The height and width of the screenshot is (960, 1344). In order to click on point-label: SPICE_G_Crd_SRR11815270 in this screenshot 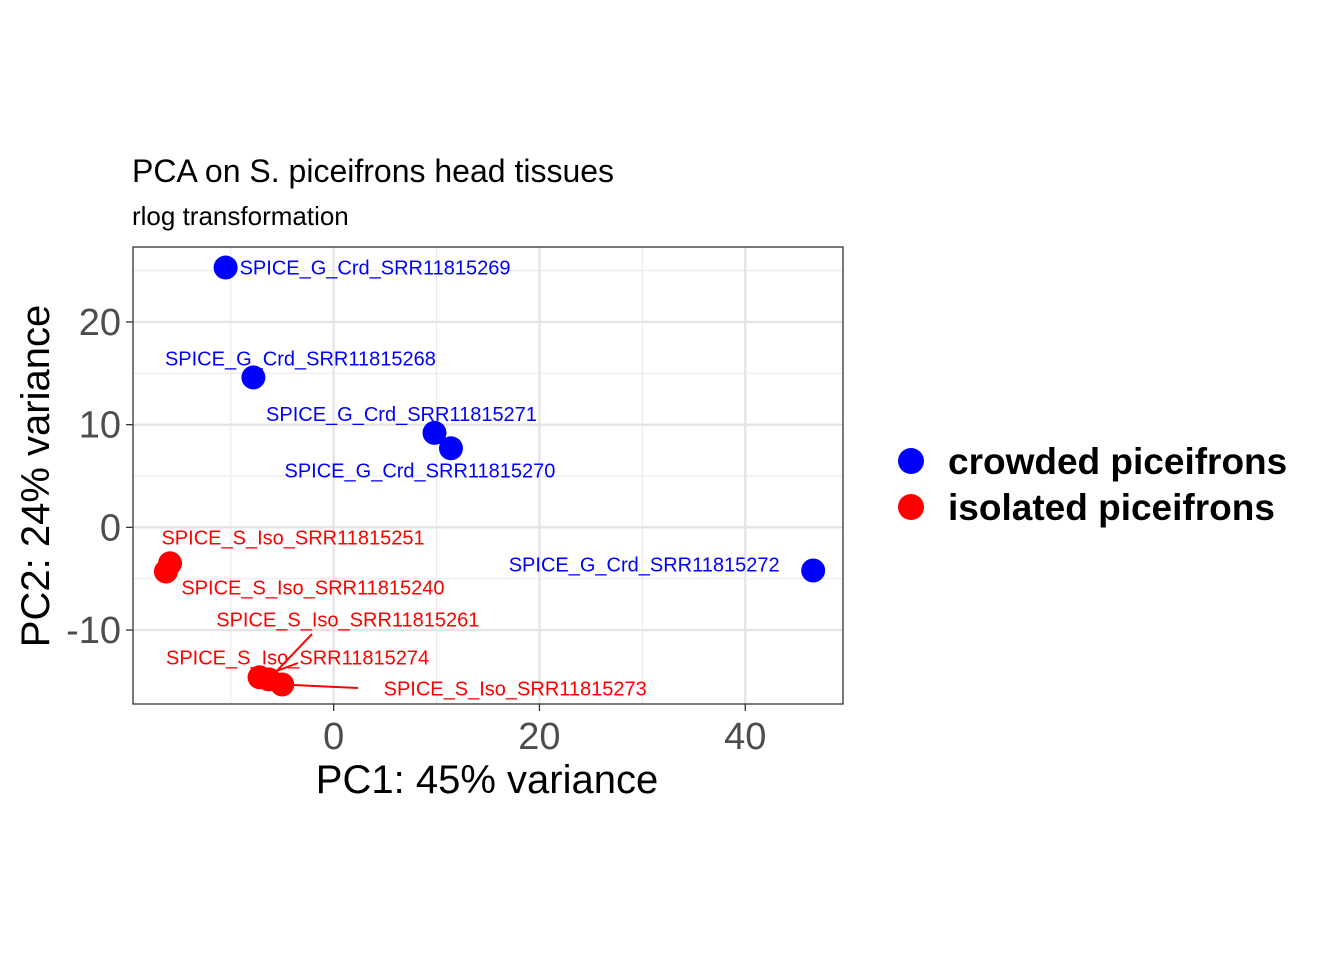, I will do `click(420, 471)`.